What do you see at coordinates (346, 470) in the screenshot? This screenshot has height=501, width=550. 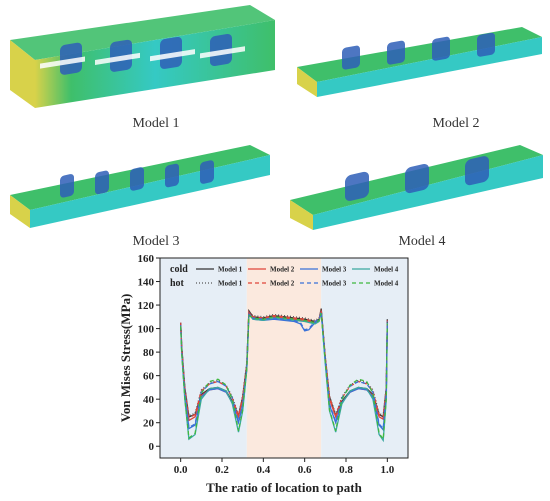 I see `x-tick-label: 0.8` at bounding box center [346, 470].